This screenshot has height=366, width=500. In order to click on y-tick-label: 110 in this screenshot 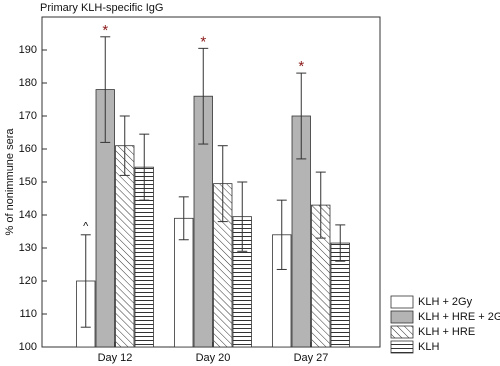, I will do `click(28, 314)`.